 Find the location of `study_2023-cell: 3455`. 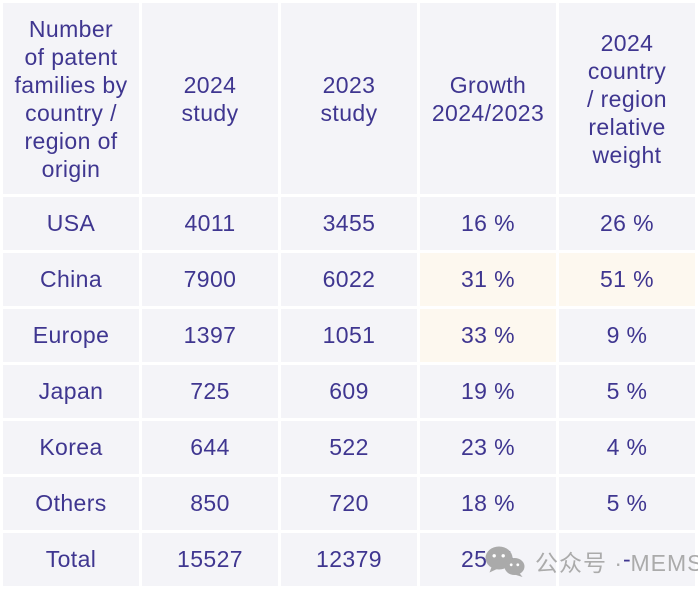

study_2023-cell: 3455 is located at coordinates (349, 223).